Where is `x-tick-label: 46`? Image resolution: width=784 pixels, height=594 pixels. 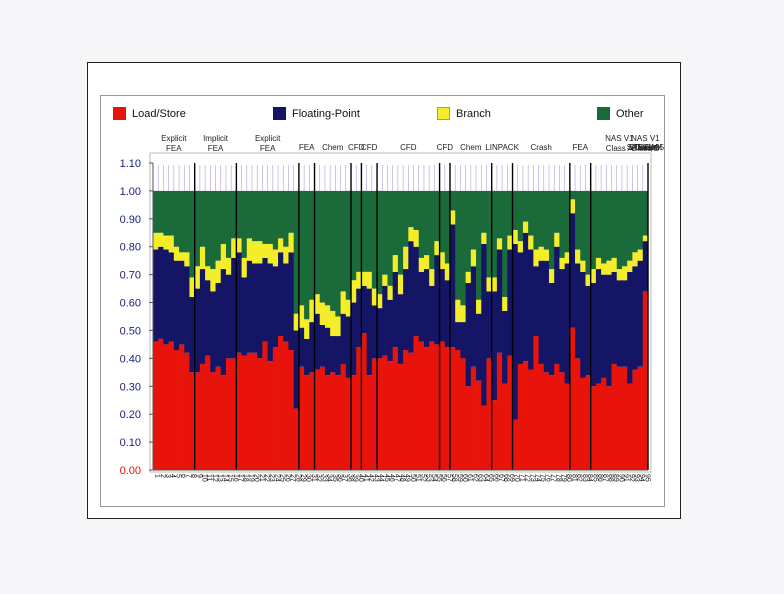
x-tick-label: 46 is located at coordinates (391, 478).